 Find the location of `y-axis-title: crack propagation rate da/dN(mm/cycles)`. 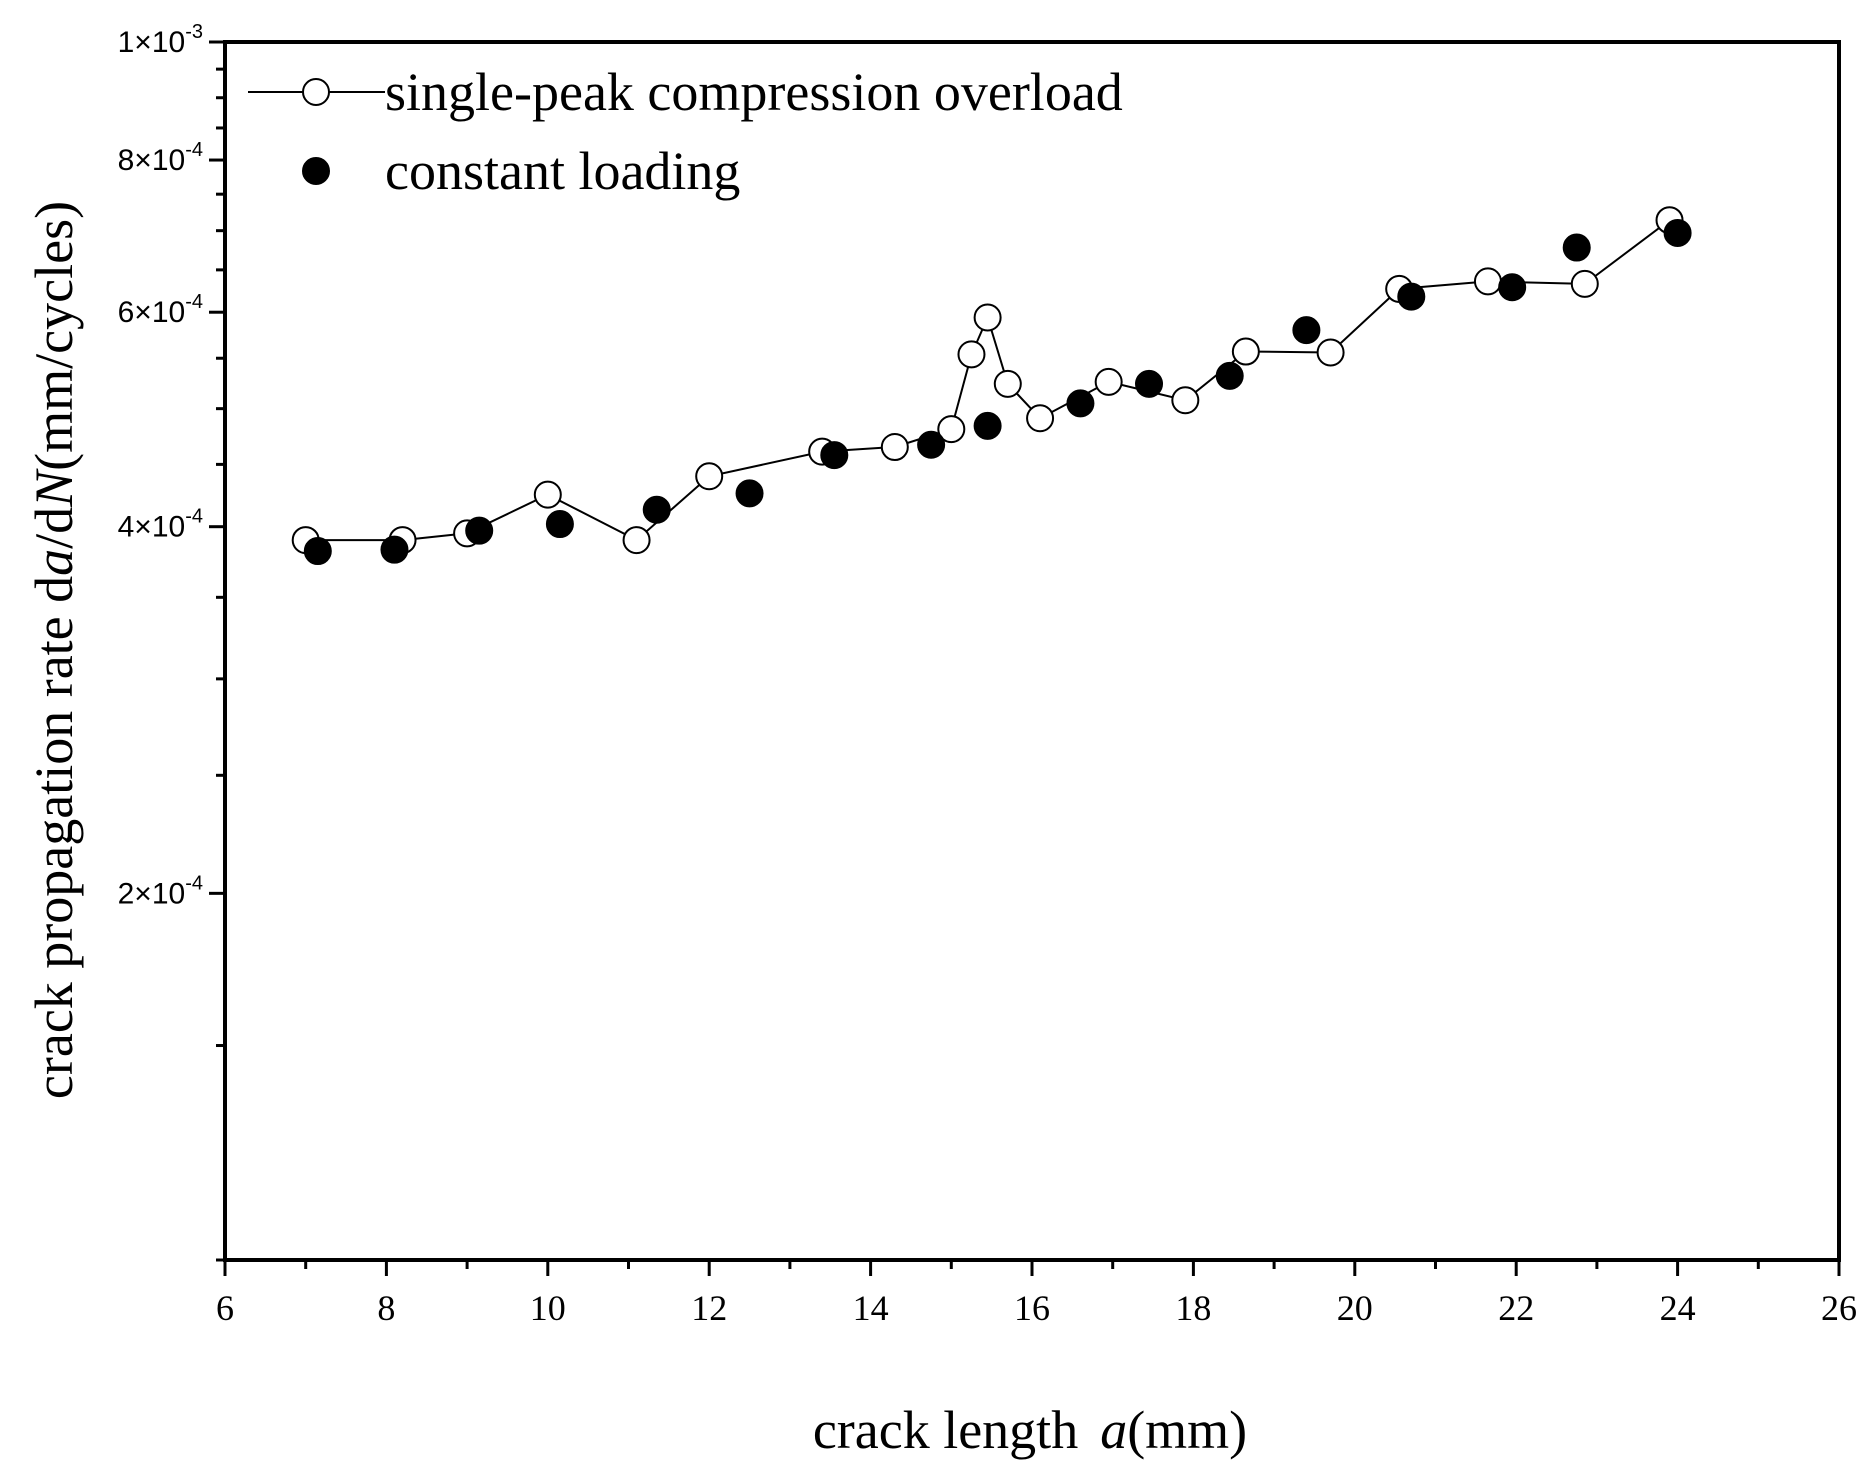

y-axis-title: crack propagation rate da/dN(mm/cycles) is located at coordinates (54, 650).